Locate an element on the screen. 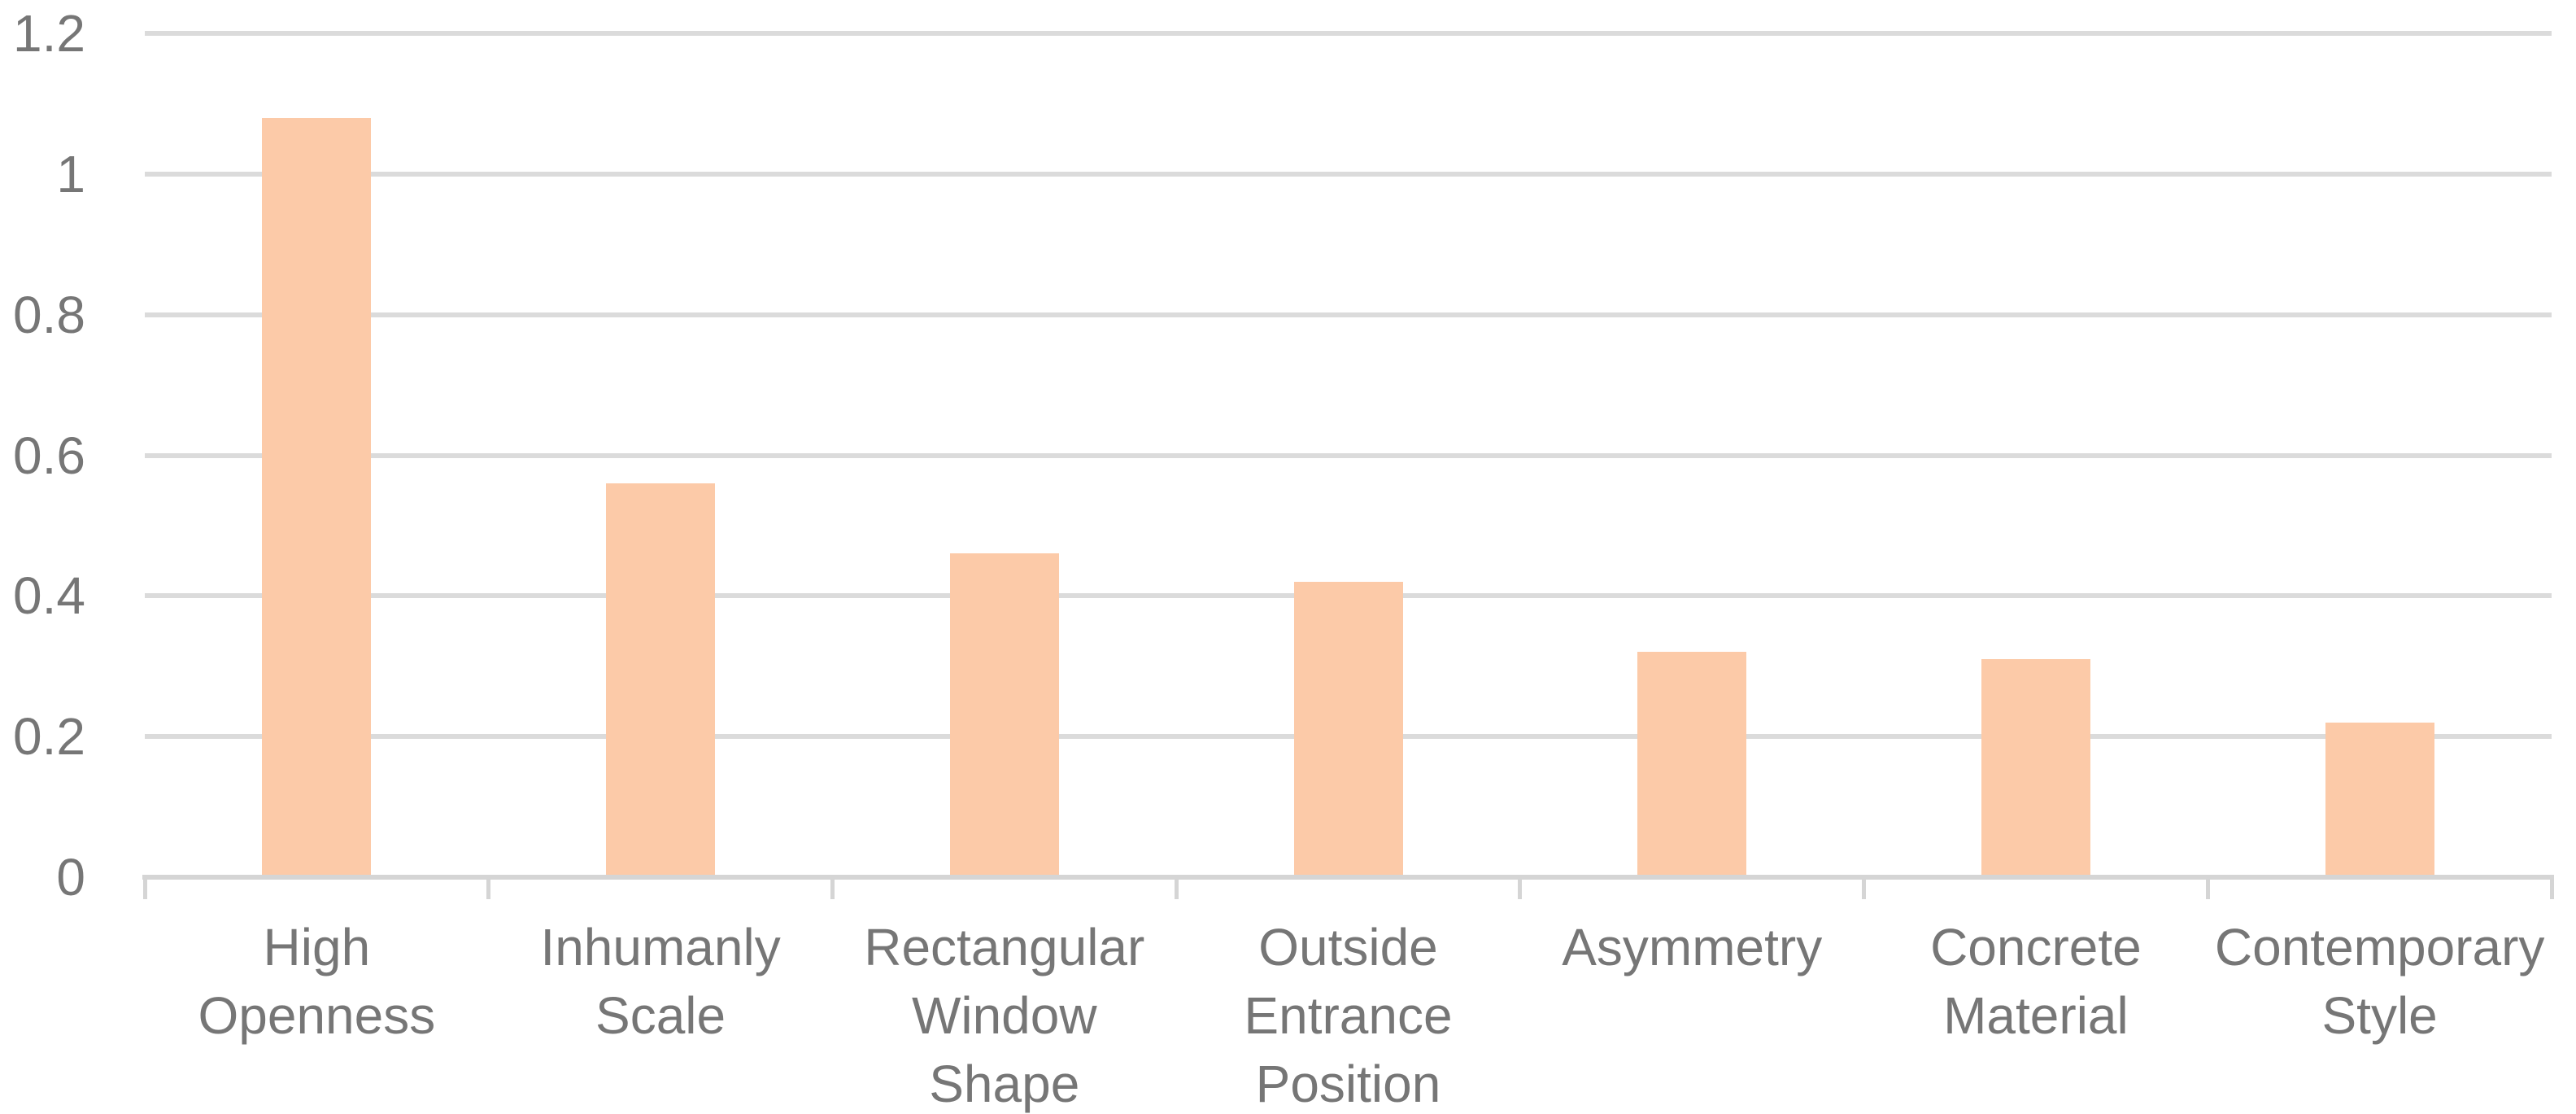 The image size is (2576, 1114). category-label-line: Asymmetry is located at coordinates (1692, 947).